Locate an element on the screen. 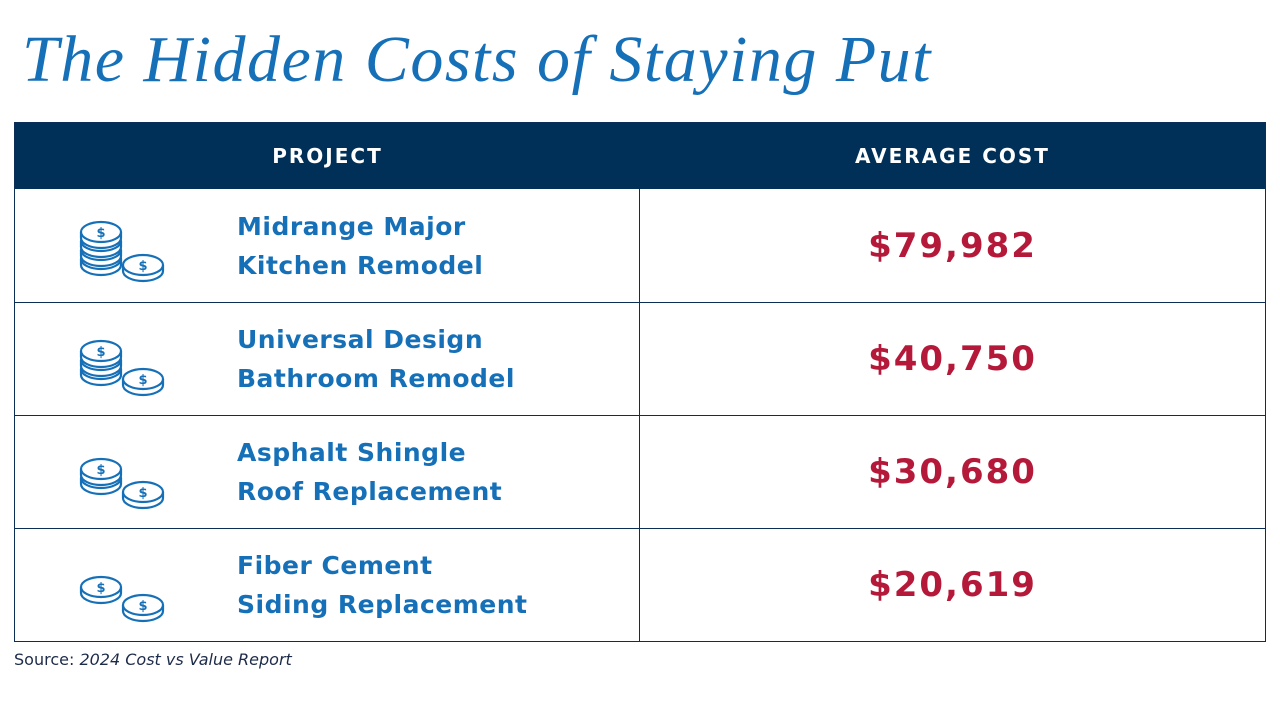 This screenshot has height=720, width=1280. project-name-line1: Midrange Major is located at coordinates (351, 226).